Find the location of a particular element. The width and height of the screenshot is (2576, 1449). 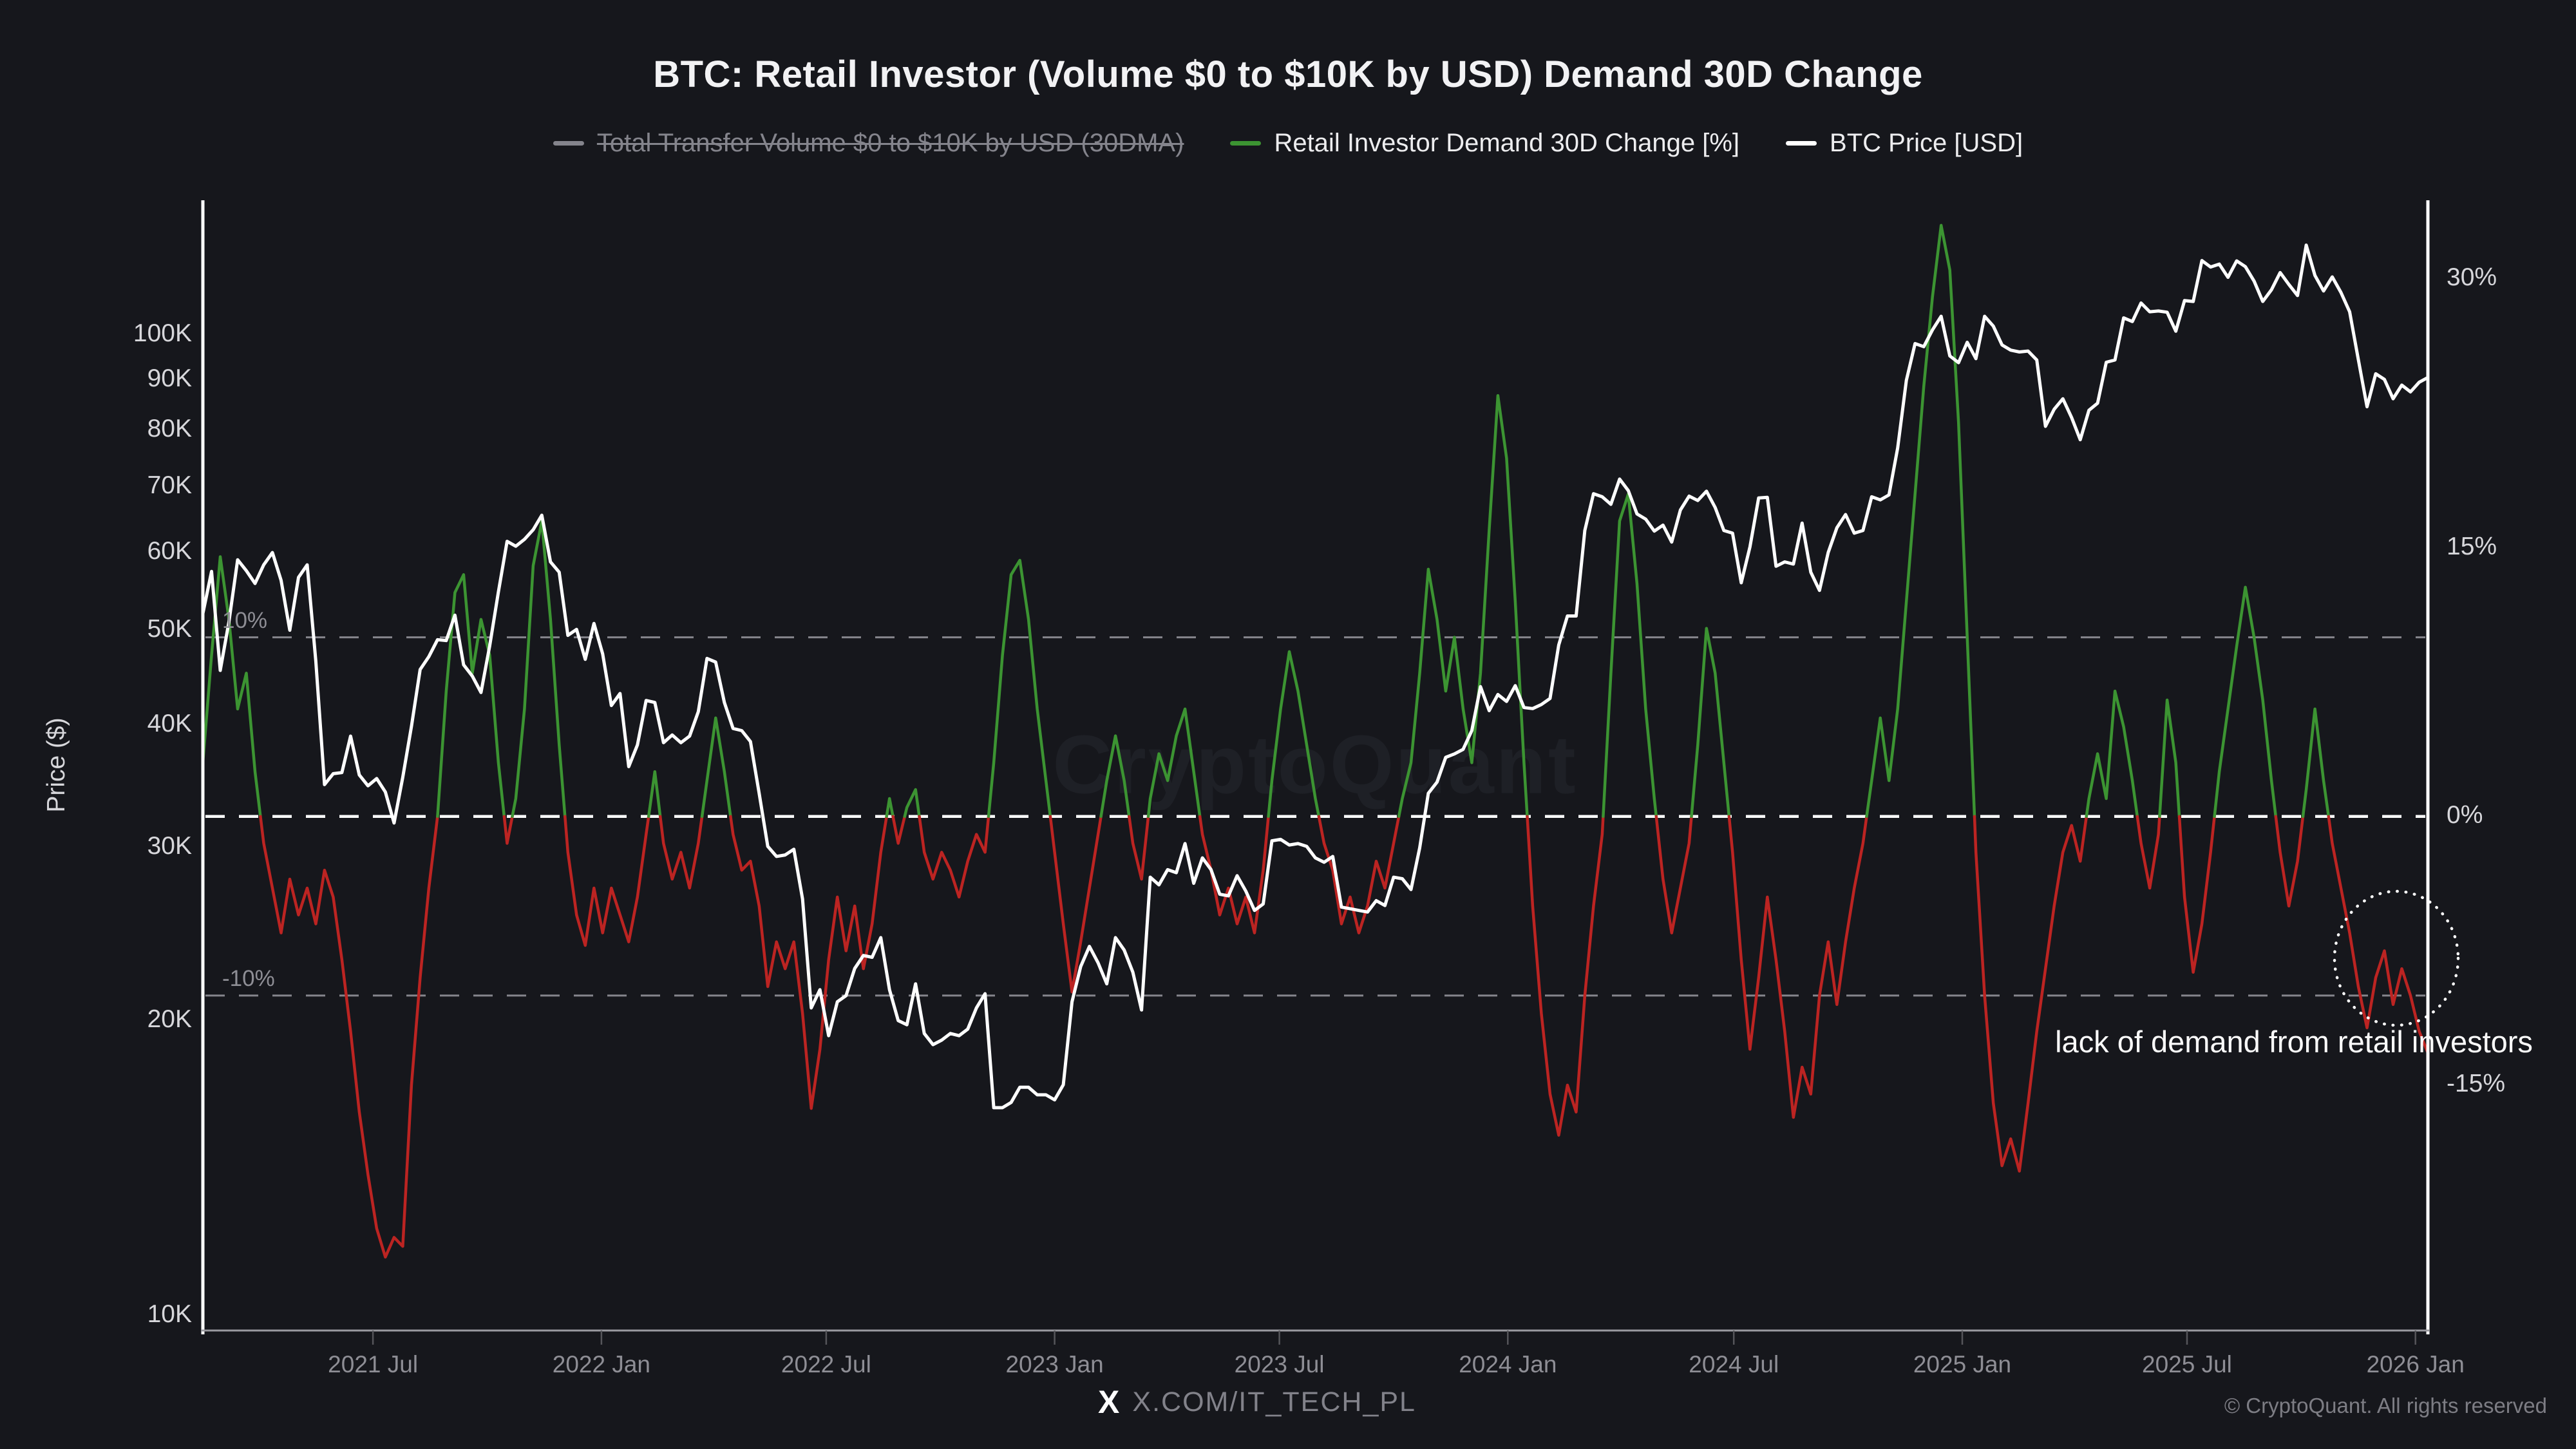

x-tick-label: 2021 Jul is located at coordinates (373, 1364).